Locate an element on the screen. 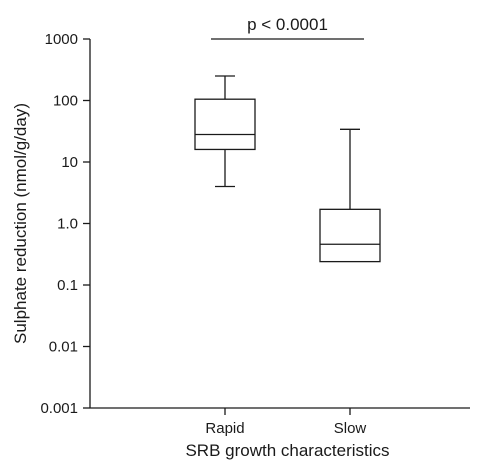 The image size is (482, 461). x-ticks: Rapid Slow is located at coordinates (285, 422).